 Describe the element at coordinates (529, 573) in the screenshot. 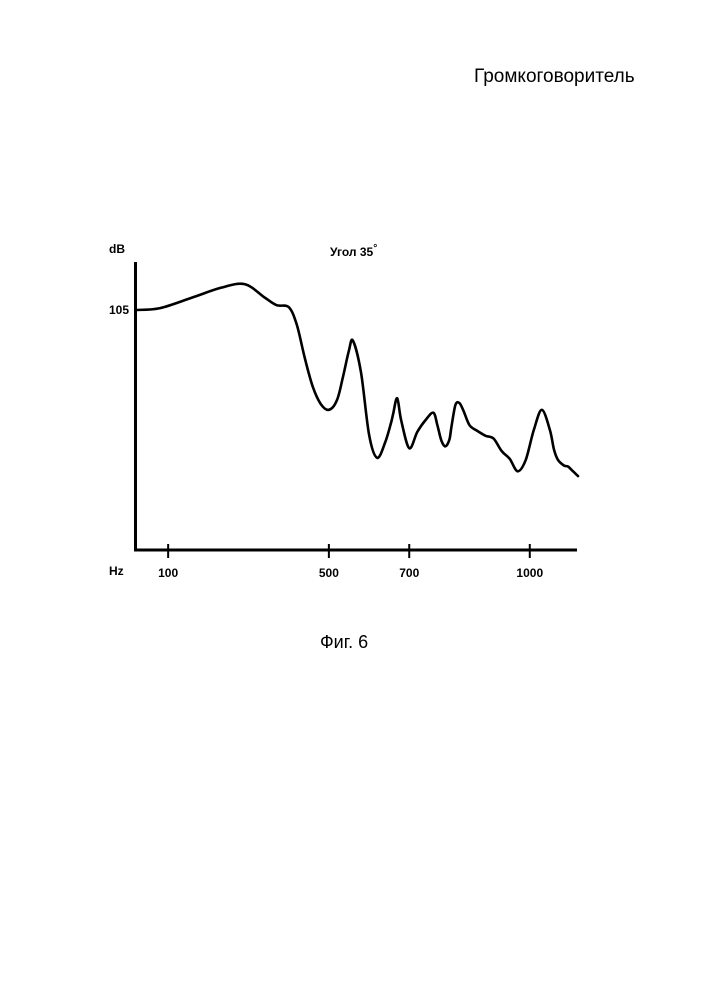

I see `x-tick-label: 1000` at that location.